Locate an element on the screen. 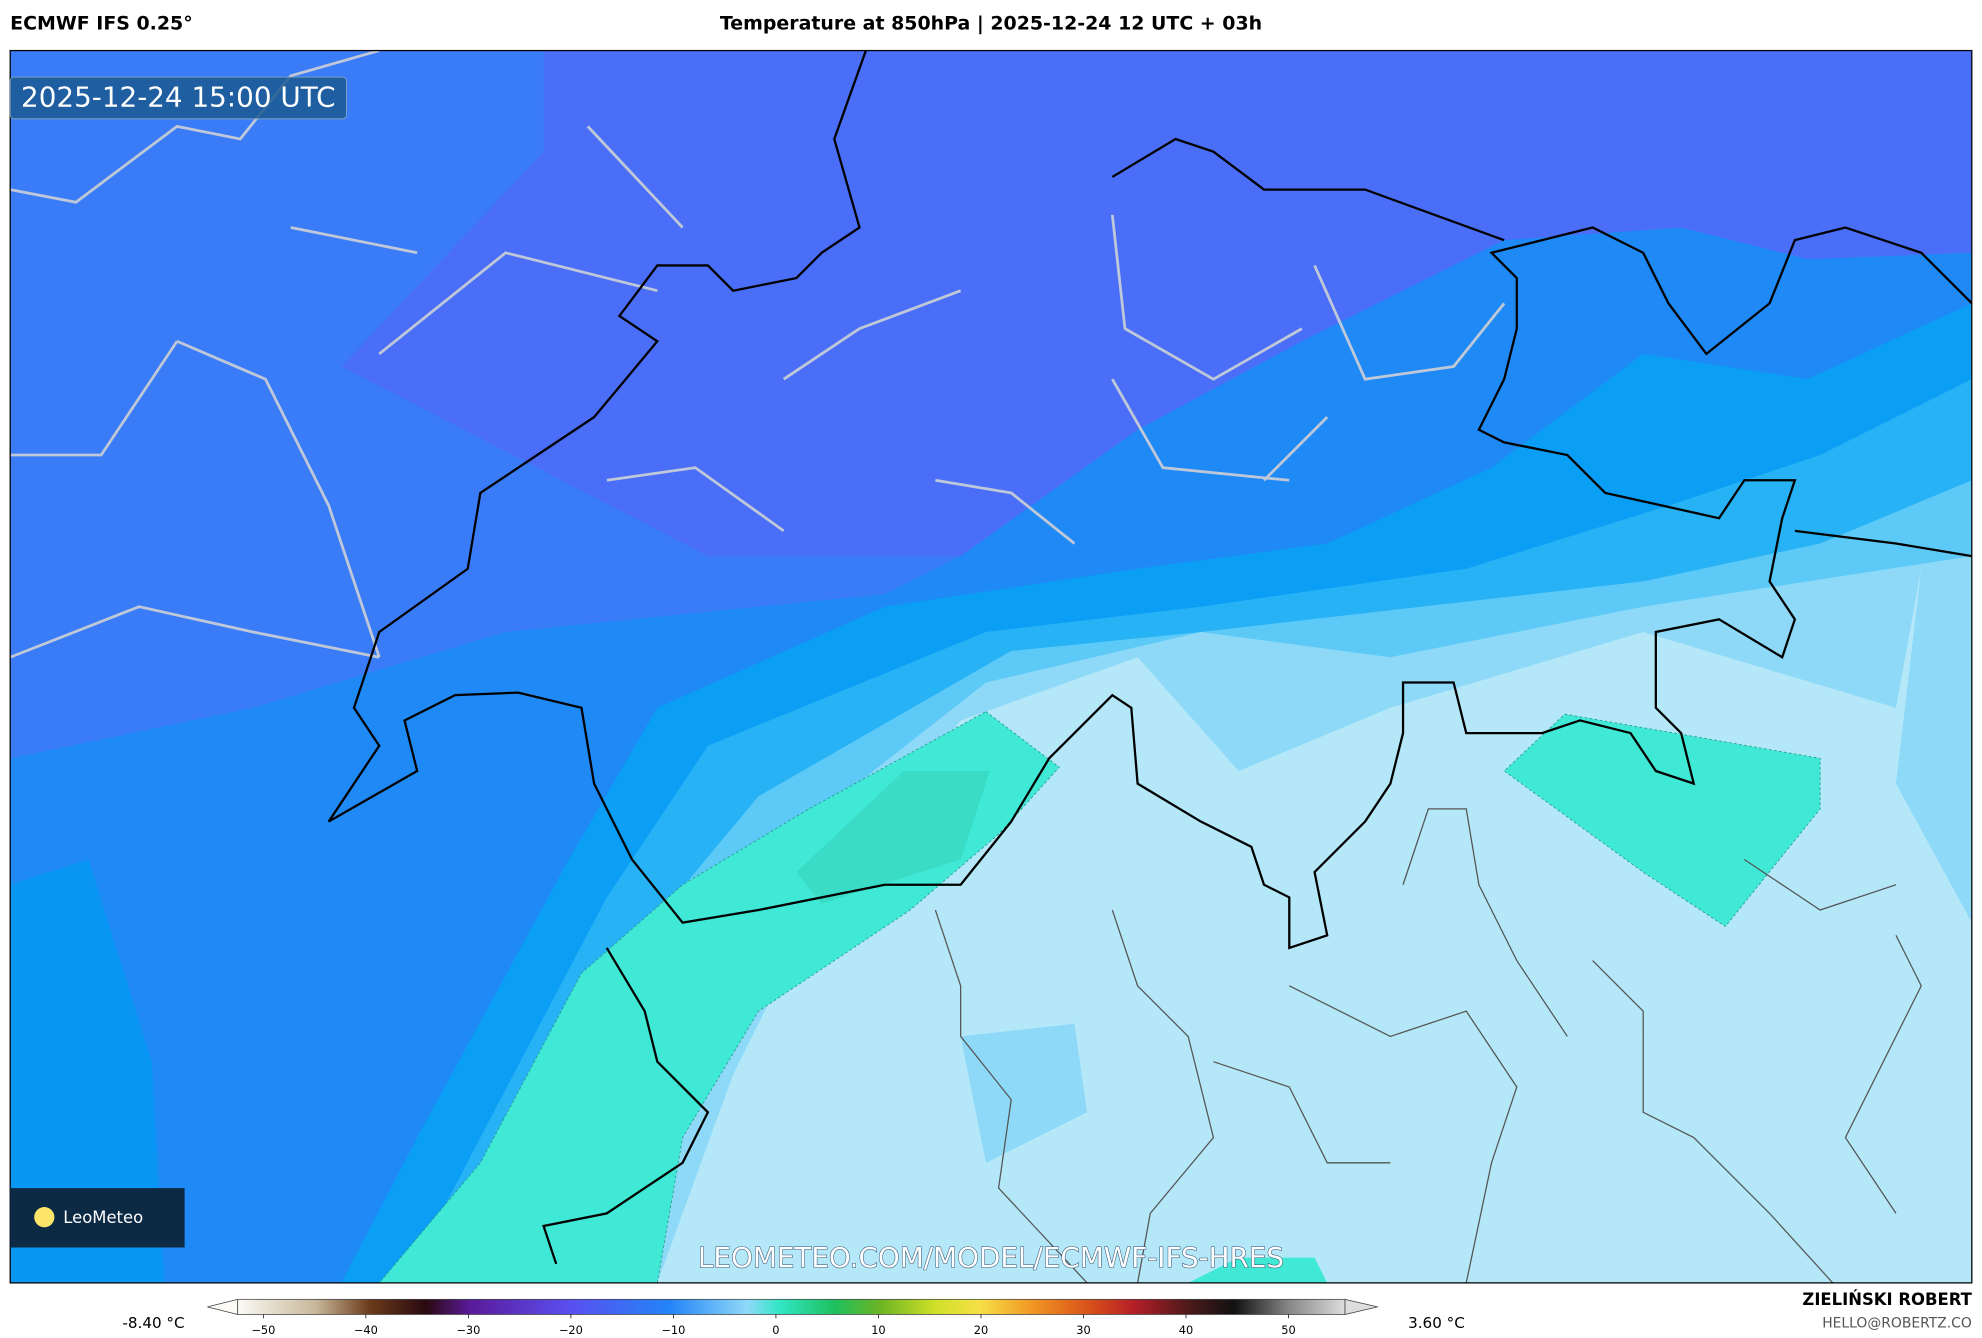 The width and height of the screenshot is (1982, 1338). colorbar-tick-label: 10 is located at coordinates (878, 1330).